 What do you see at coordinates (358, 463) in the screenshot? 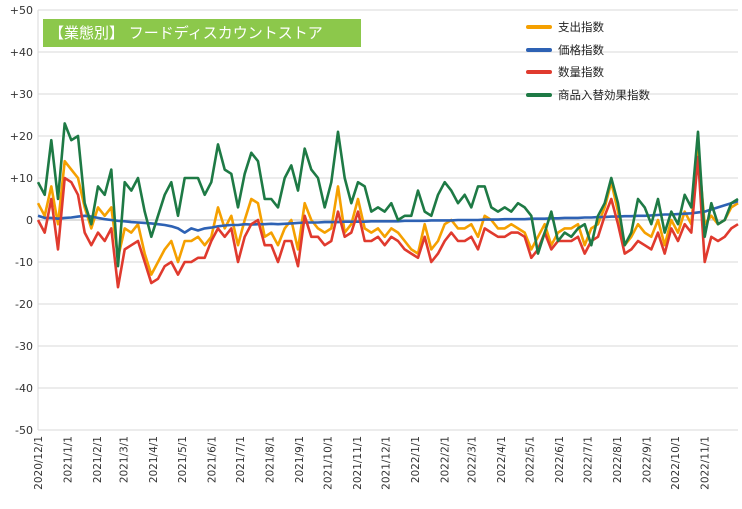
I see `x-tick-label: 2021/11/1` at bounding box center [358, 463].